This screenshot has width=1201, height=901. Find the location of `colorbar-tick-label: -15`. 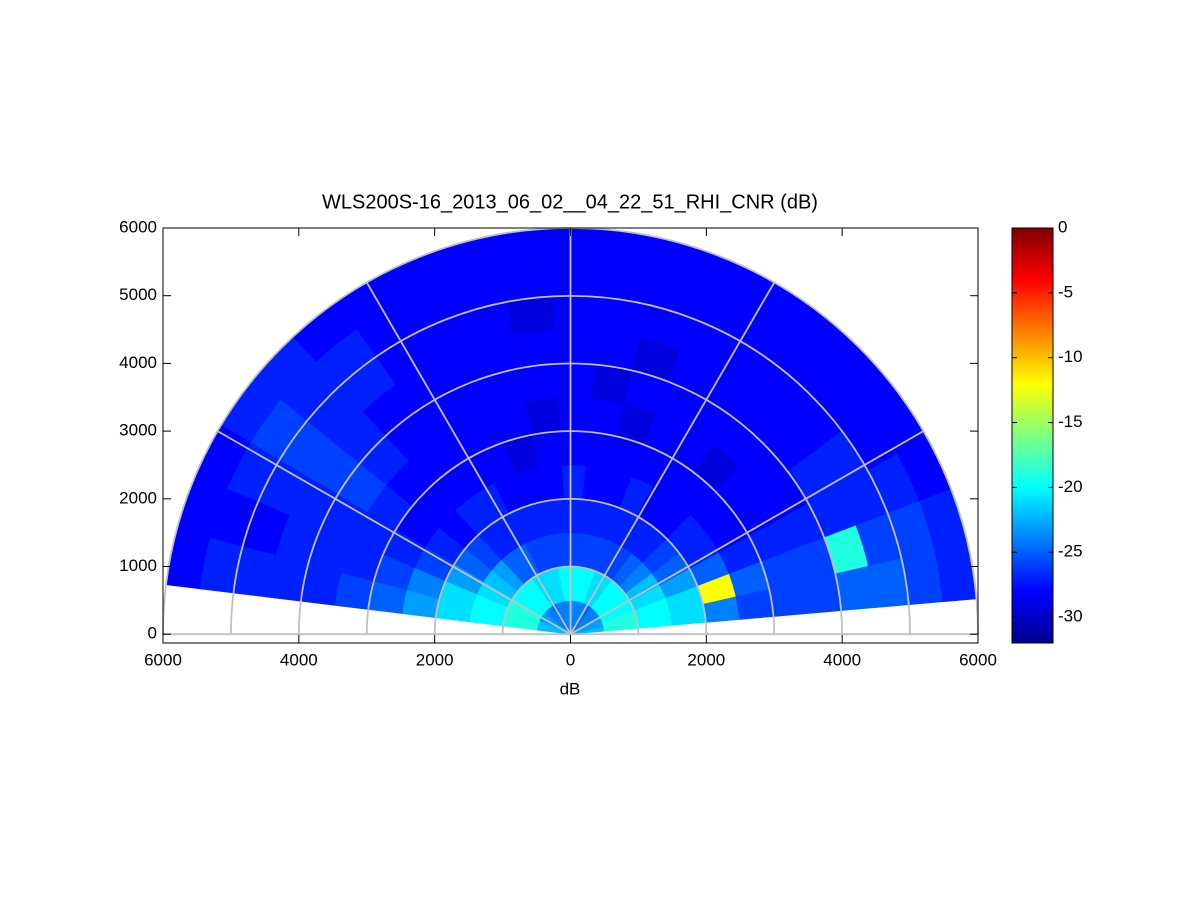

colorbar-tick-label: -15 is located at coordinates (1070, 421).